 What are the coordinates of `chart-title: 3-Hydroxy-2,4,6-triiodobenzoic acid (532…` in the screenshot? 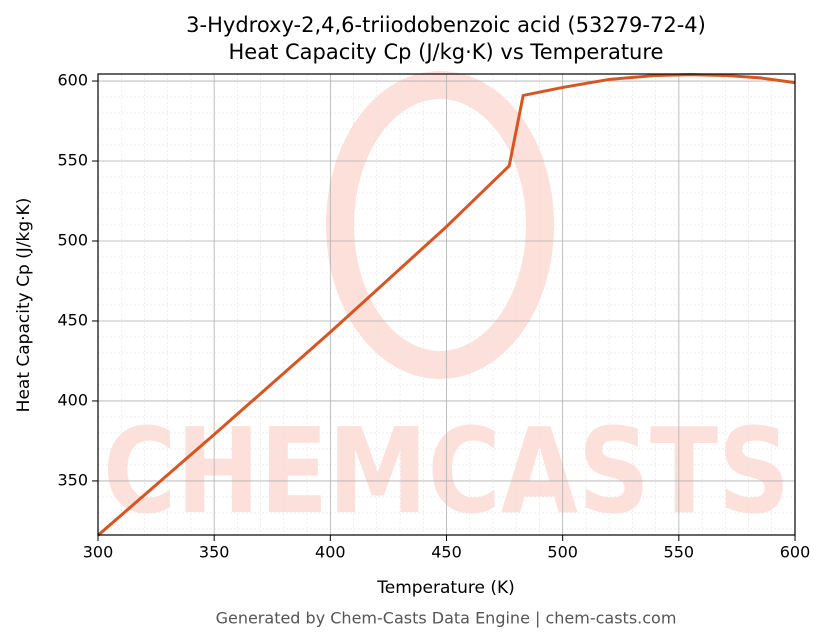 It's located at (446, 25).